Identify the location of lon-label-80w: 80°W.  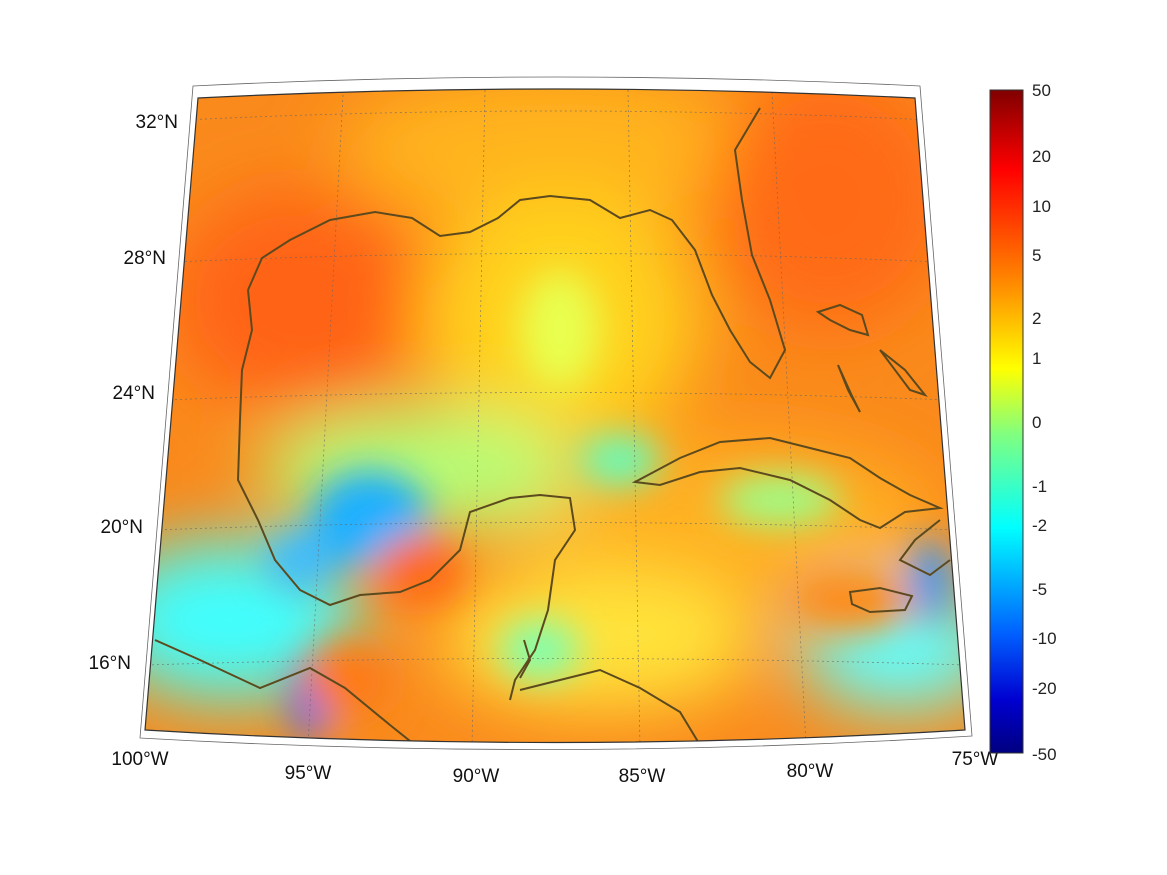
(810, 771).